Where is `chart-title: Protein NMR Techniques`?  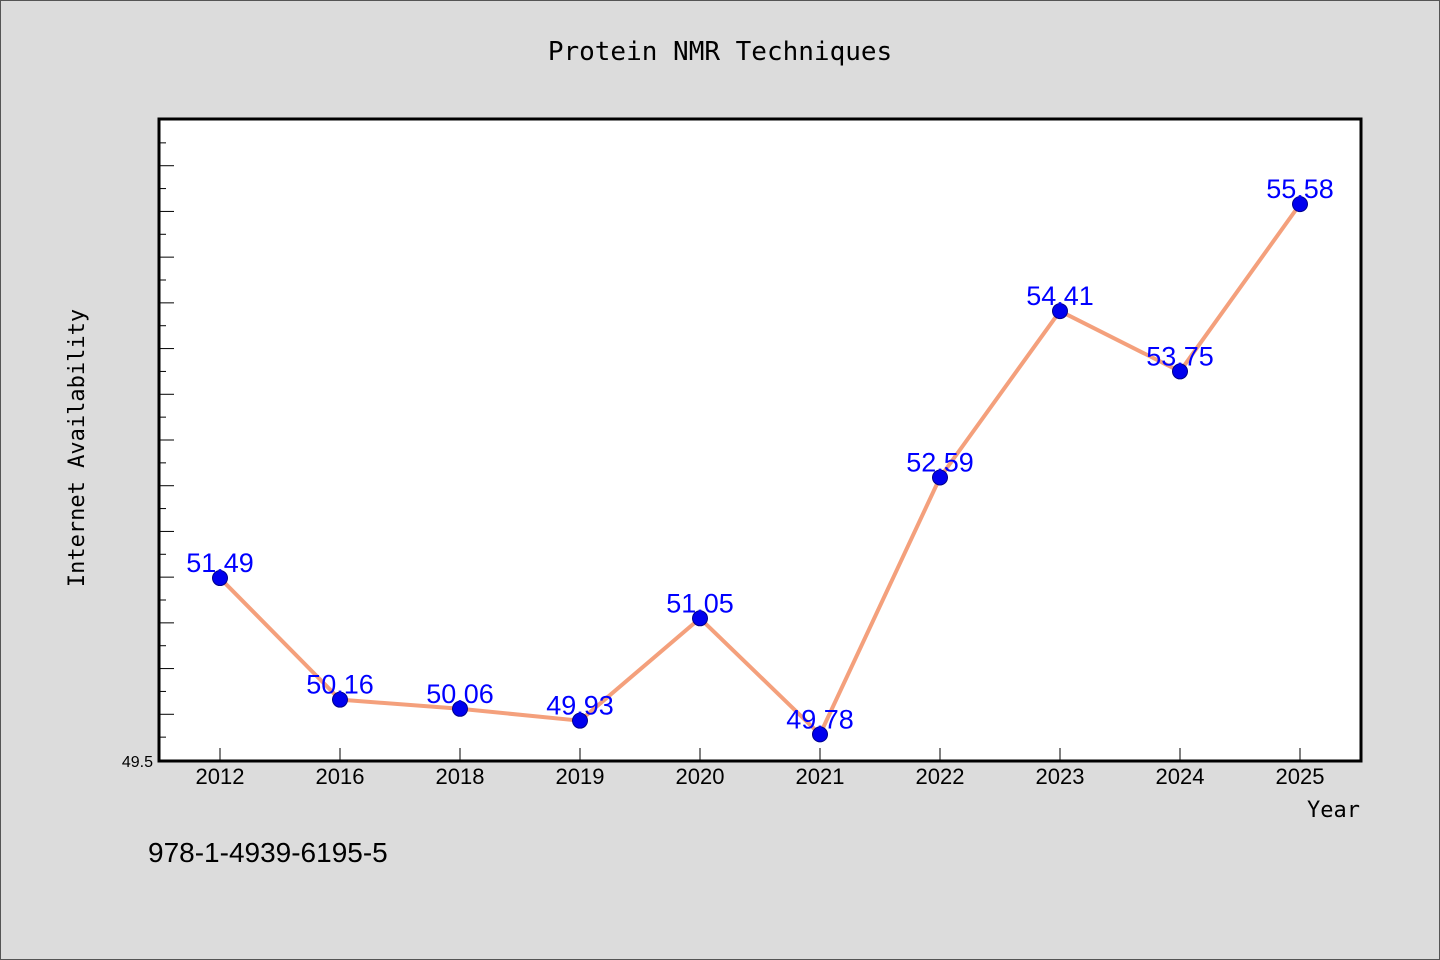
chart-title: Protein NMR Techniques is located at coordinates (720, 52).